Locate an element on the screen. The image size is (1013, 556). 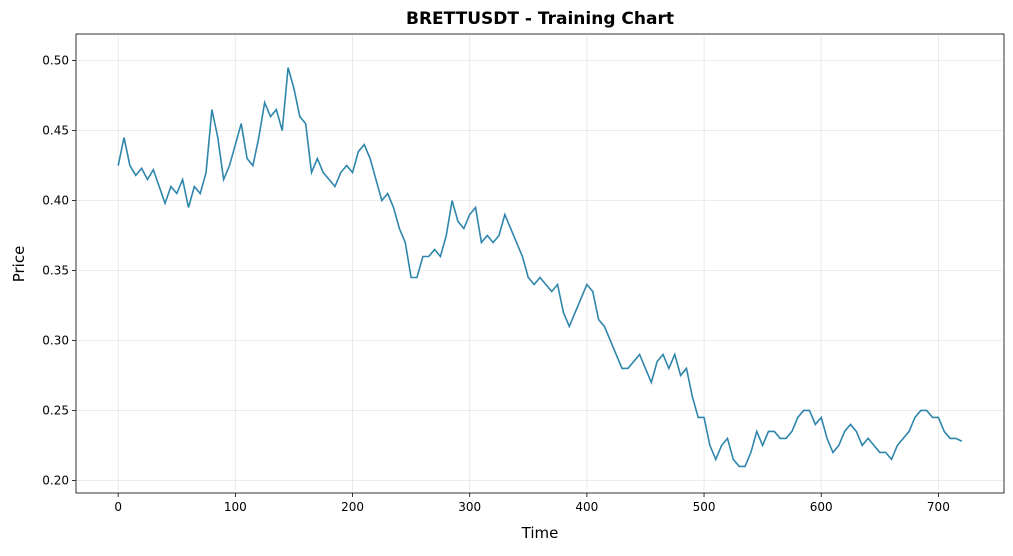
x-tick-label: 500 is located at coordinates (704, 507).